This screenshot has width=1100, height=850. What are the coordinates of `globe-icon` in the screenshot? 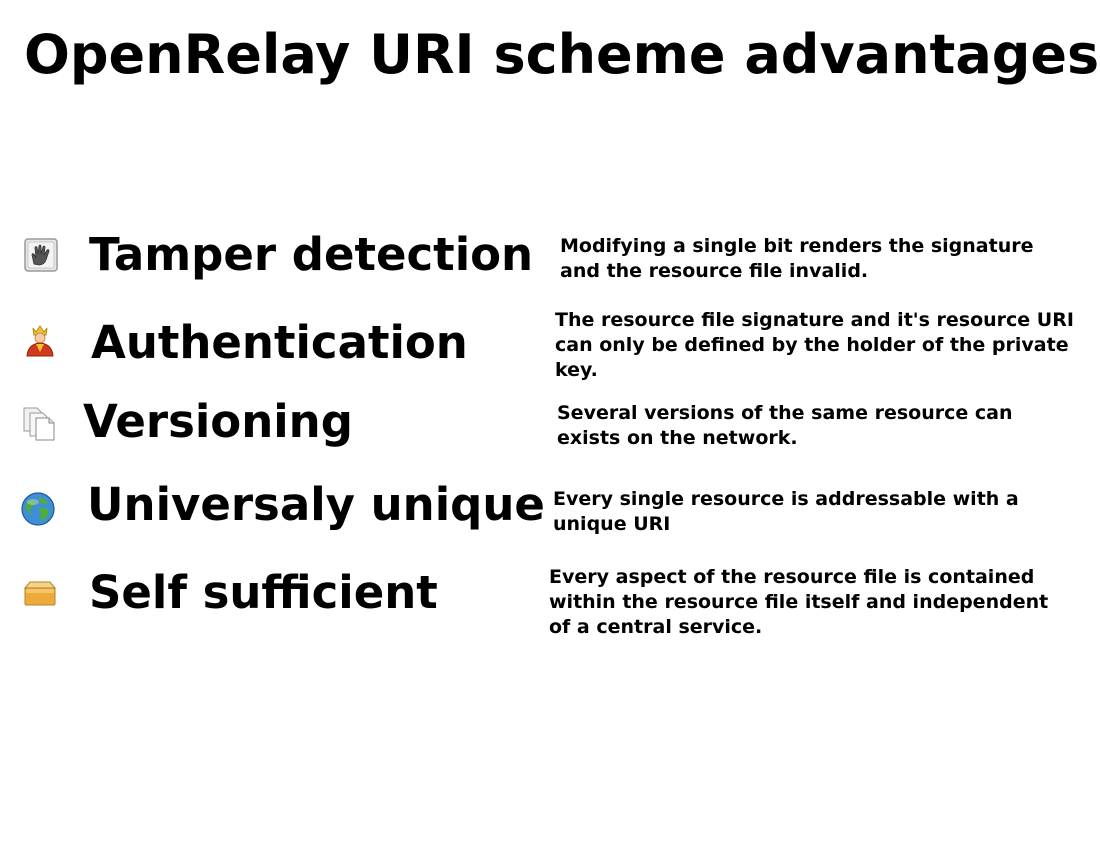 It's located at (38, 509).